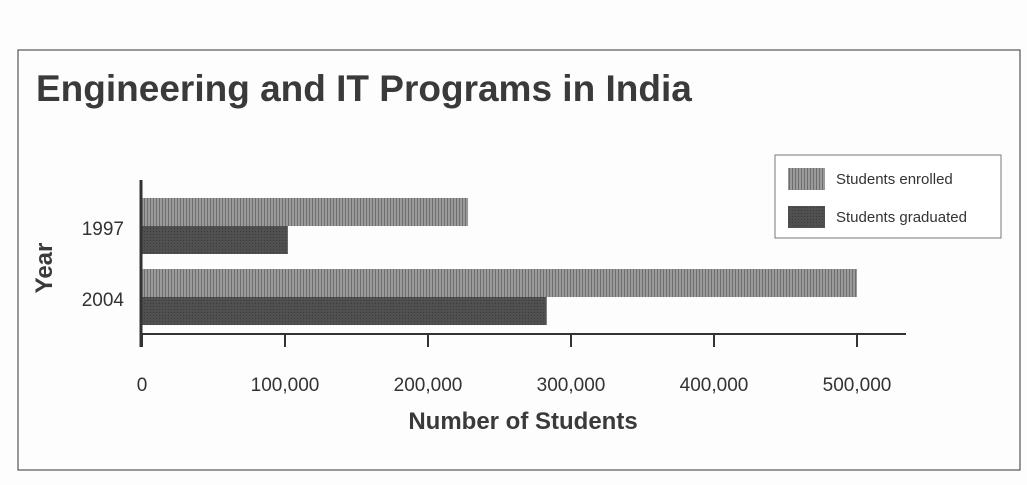 The height and width of the screenshot is (485, 1027). Describe the element at coordinates (215, 240) in the screenshot. I see `bar-1997-graduated` at that location.